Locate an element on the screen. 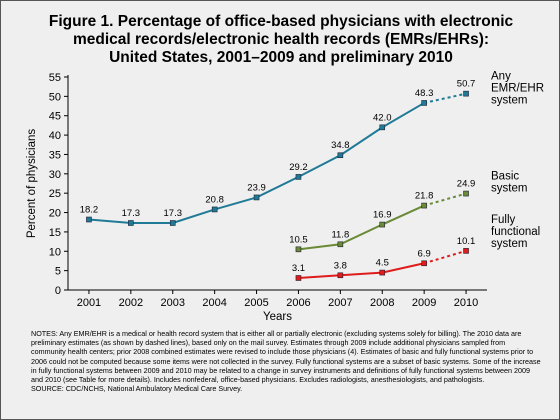 This screenshot has width=560, height=420. data-label: 10.5 is located at coordinates (298, 239).